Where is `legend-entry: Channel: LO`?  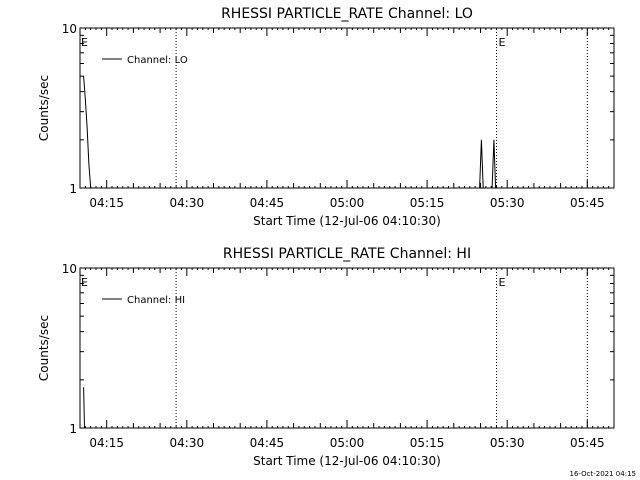 legend-entry: Channel: LO is located at coordinates (157, 60).